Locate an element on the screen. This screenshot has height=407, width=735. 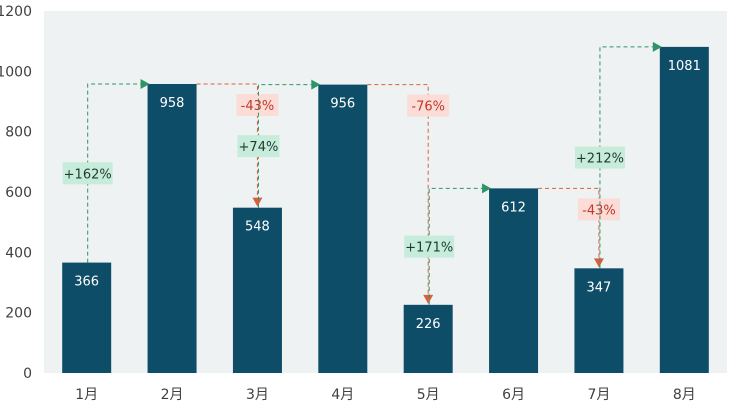
y-tick-label: 600 is located at coordinates (18, 193).